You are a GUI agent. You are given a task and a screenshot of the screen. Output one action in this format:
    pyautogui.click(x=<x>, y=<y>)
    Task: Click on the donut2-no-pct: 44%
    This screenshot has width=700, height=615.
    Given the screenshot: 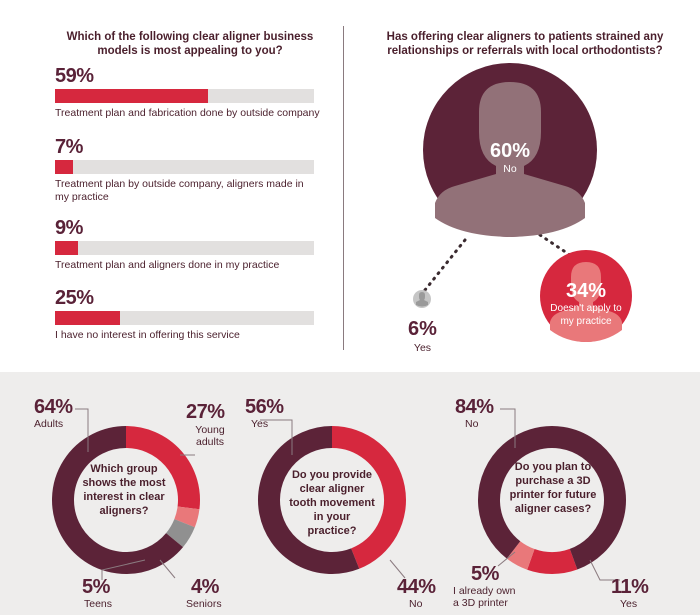 What is the action you would take?
    pyautogui.click(x=416, y=587)
    